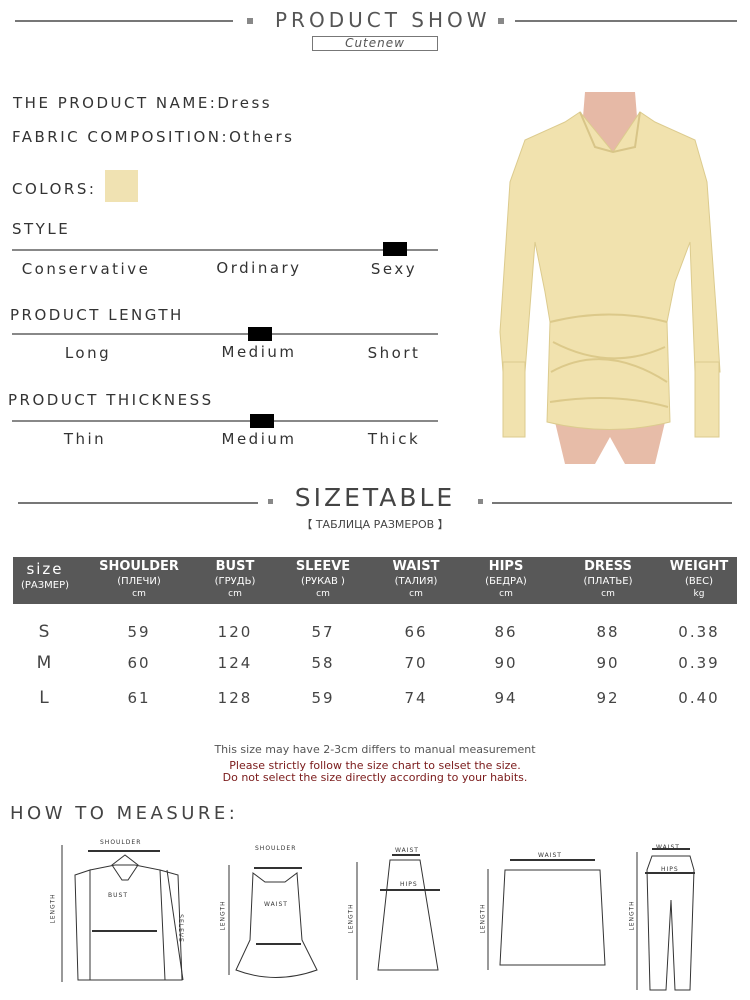 This screenshot has width=750, height=1000. I want to click on fabric-composition: FABRIC COMPOSITION:Others, so click(153, 137).